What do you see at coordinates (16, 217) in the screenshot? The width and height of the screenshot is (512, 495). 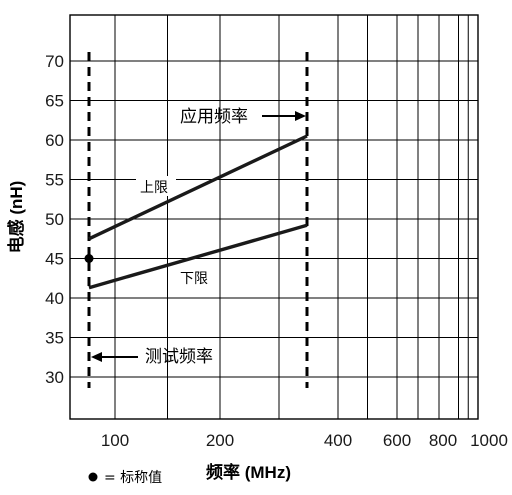 I see `y-axis-label: 电感 (nH)` at bounding box center [16, 217].